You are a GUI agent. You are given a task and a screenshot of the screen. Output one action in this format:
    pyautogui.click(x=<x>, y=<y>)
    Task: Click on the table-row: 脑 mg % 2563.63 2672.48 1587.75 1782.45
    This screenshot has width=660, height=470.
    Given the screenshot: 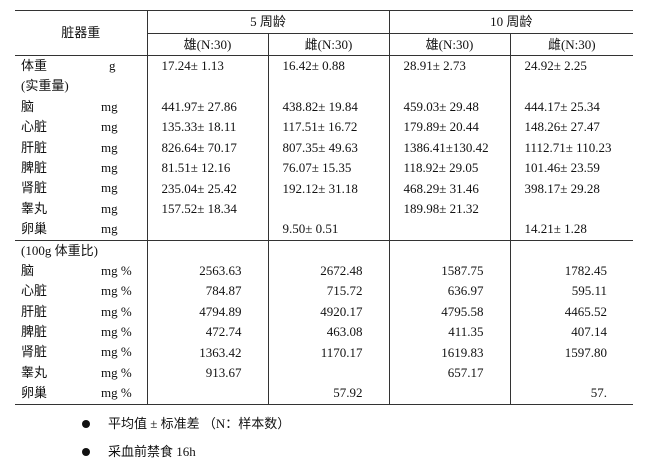 What is the action you would take?
    pyautogui.click(x=324, y=271)
    